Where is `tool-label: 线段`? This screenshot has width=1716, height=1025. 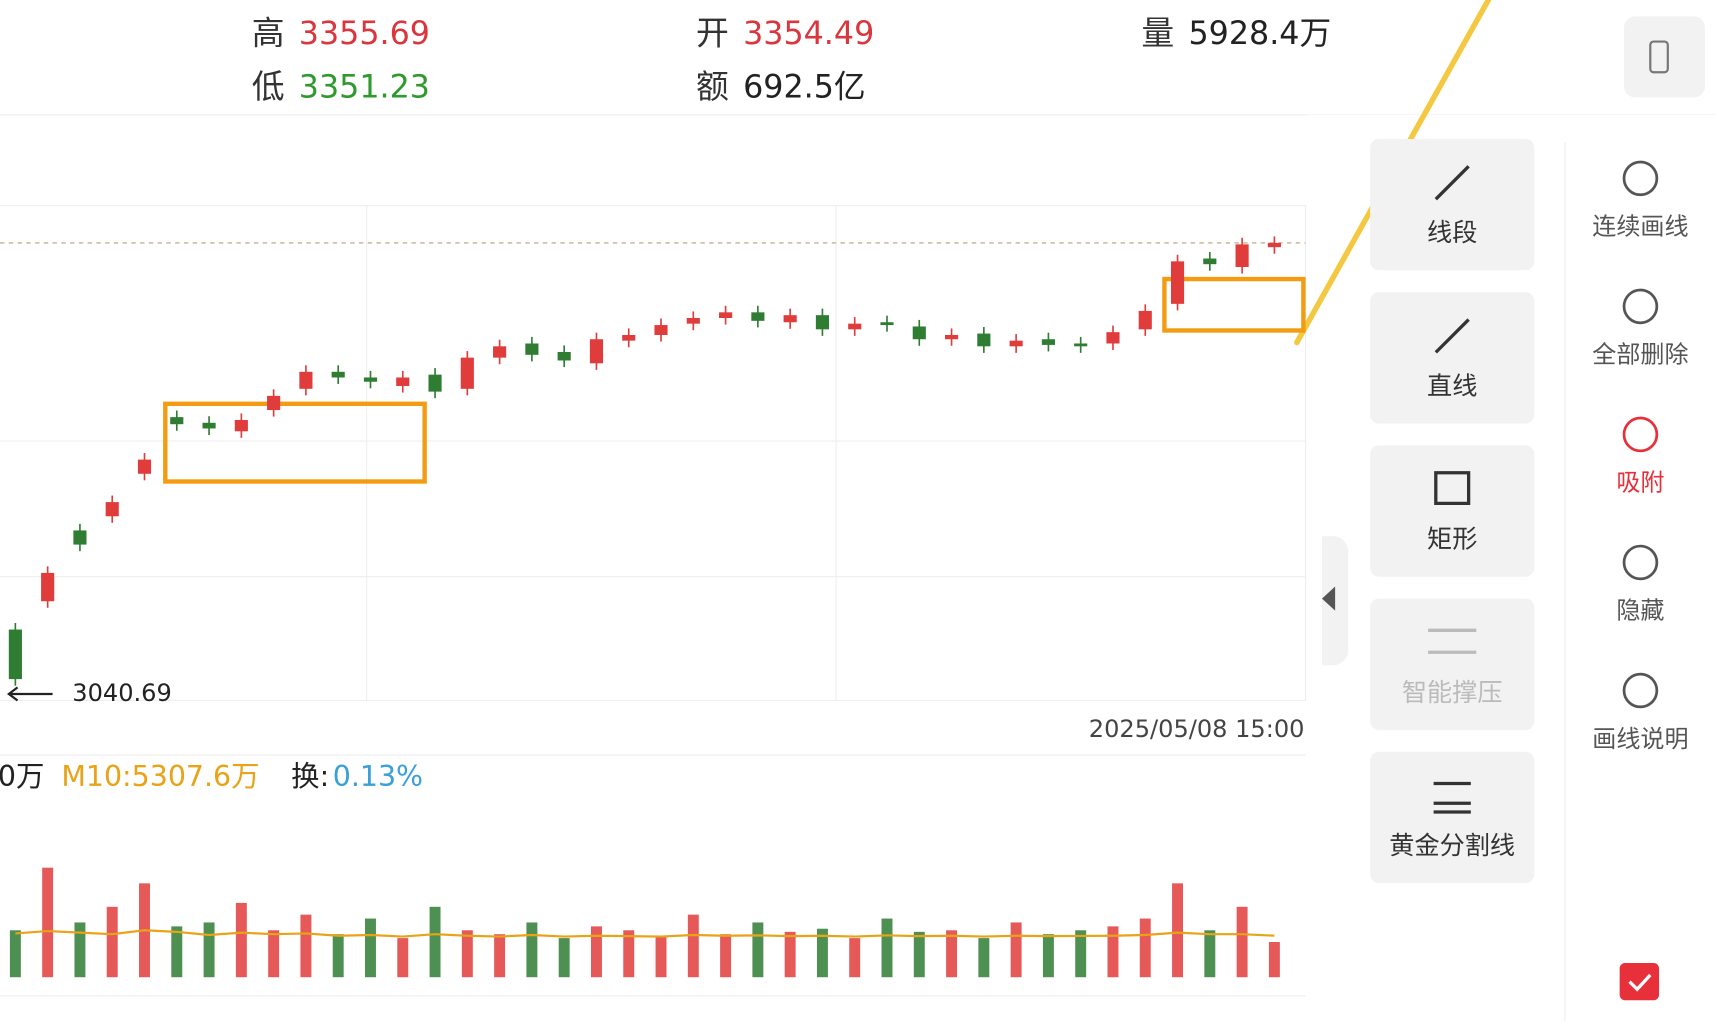 tool-label: 线段 is located at coordinates (1452, 232).